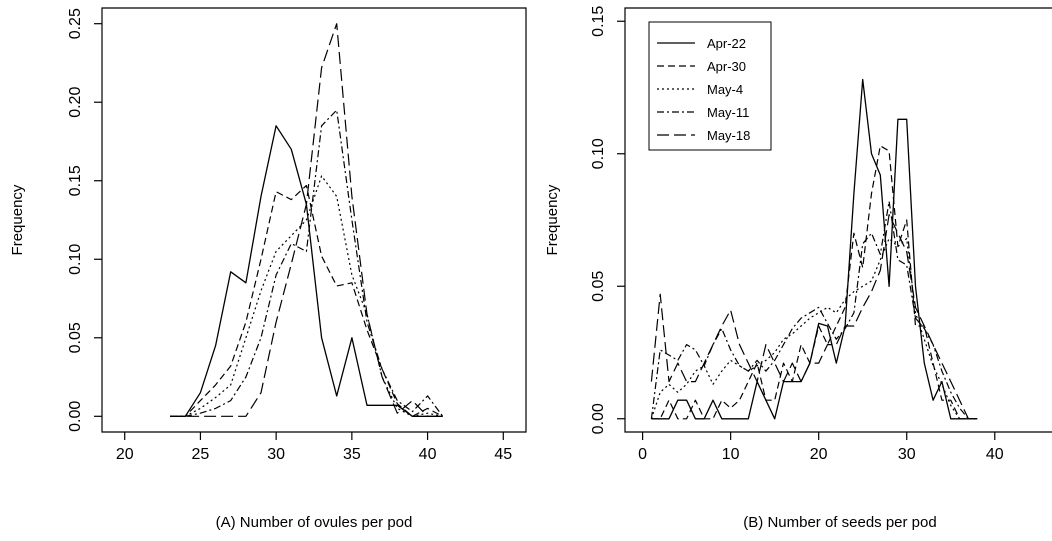 This screenshot has height=541, width=1052. Describe the element at coordinates (75, 23) in the screenshot. I see `y-tick-label: 0.25` at that location.